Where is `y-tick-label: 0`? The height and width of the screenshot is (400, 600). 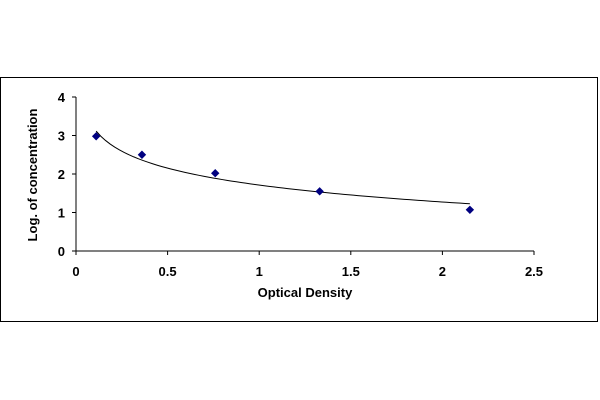
y-tick-label: 0 is located at coordinates (61, 251).